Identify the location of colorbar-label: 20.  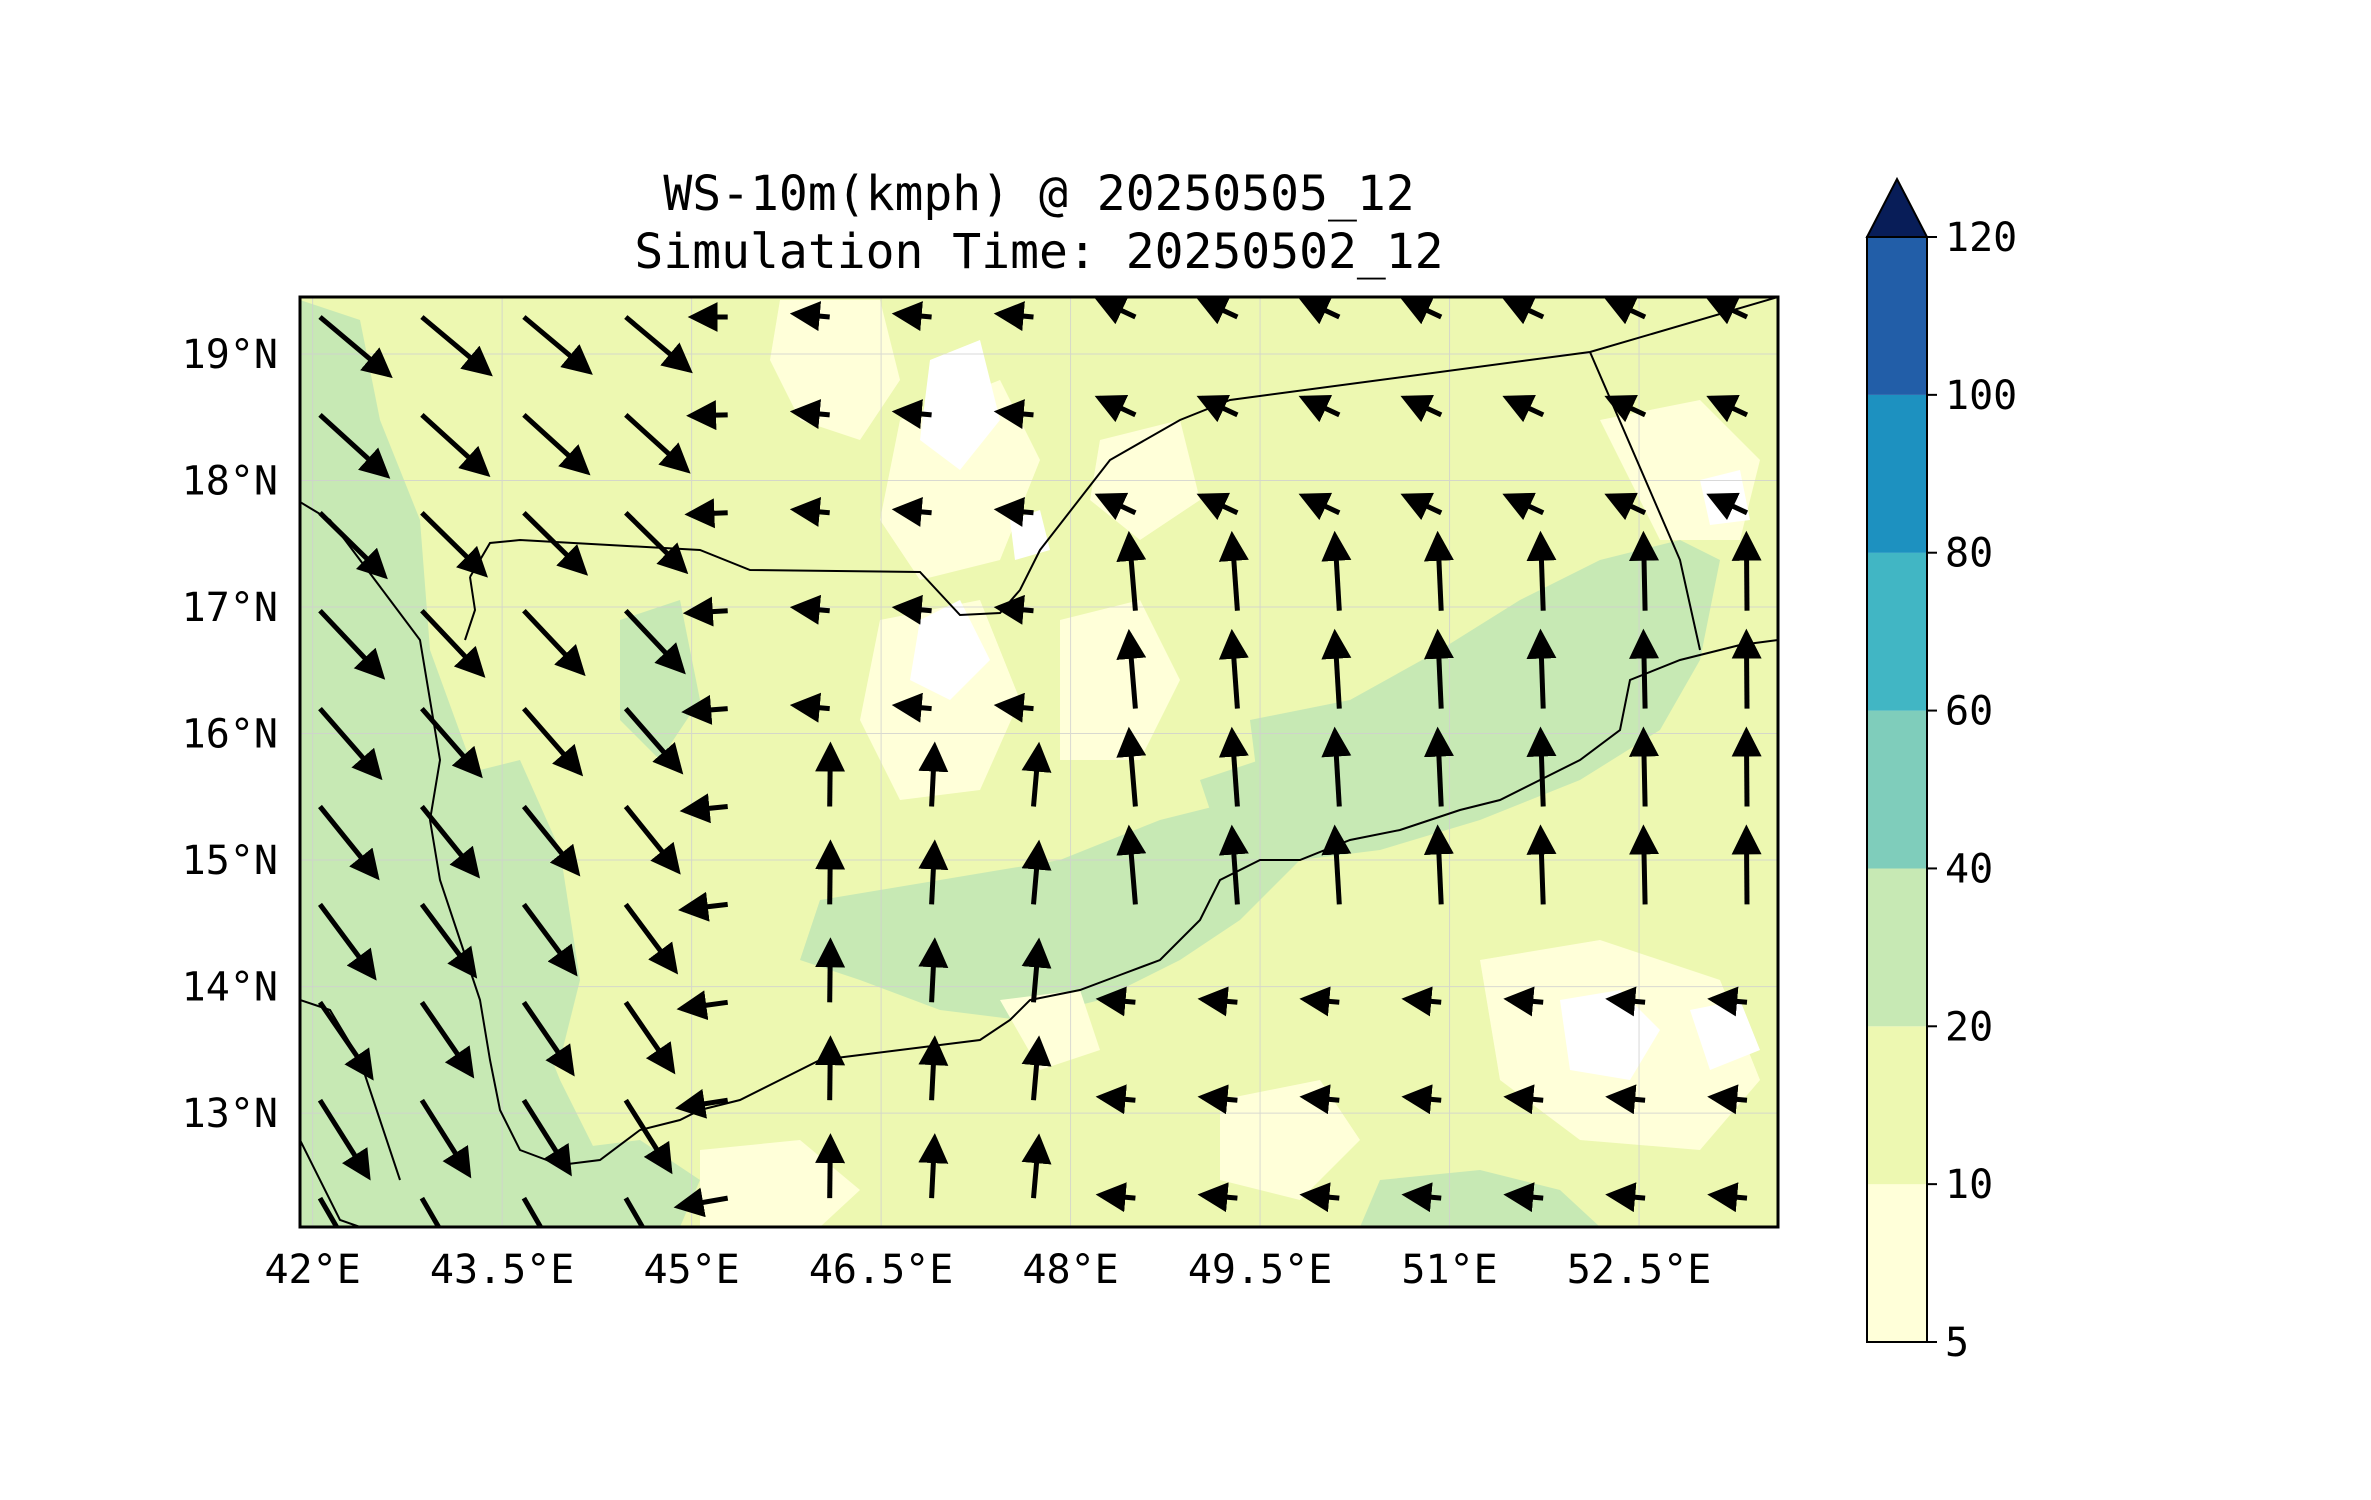
(1969, 1027).